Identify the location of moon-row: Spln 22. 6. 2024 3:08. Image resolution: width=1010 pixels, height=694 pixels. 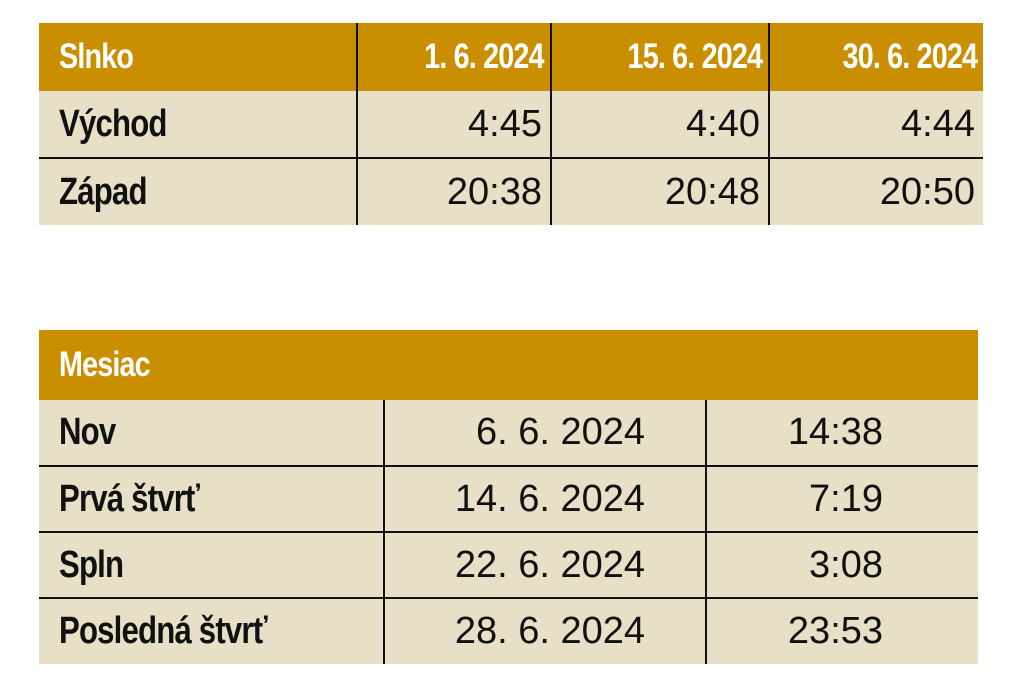
(509, 564).